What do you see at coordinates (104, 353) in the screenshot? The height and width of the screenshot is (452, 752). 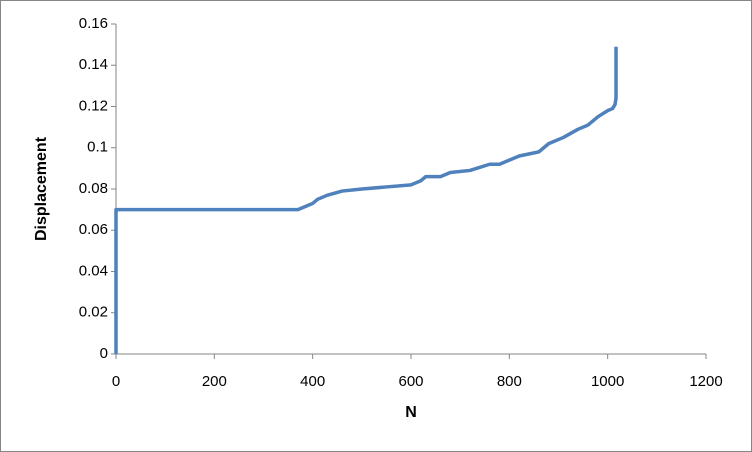 I see `y-tick-label: 0` at bounding box center [104, 353].